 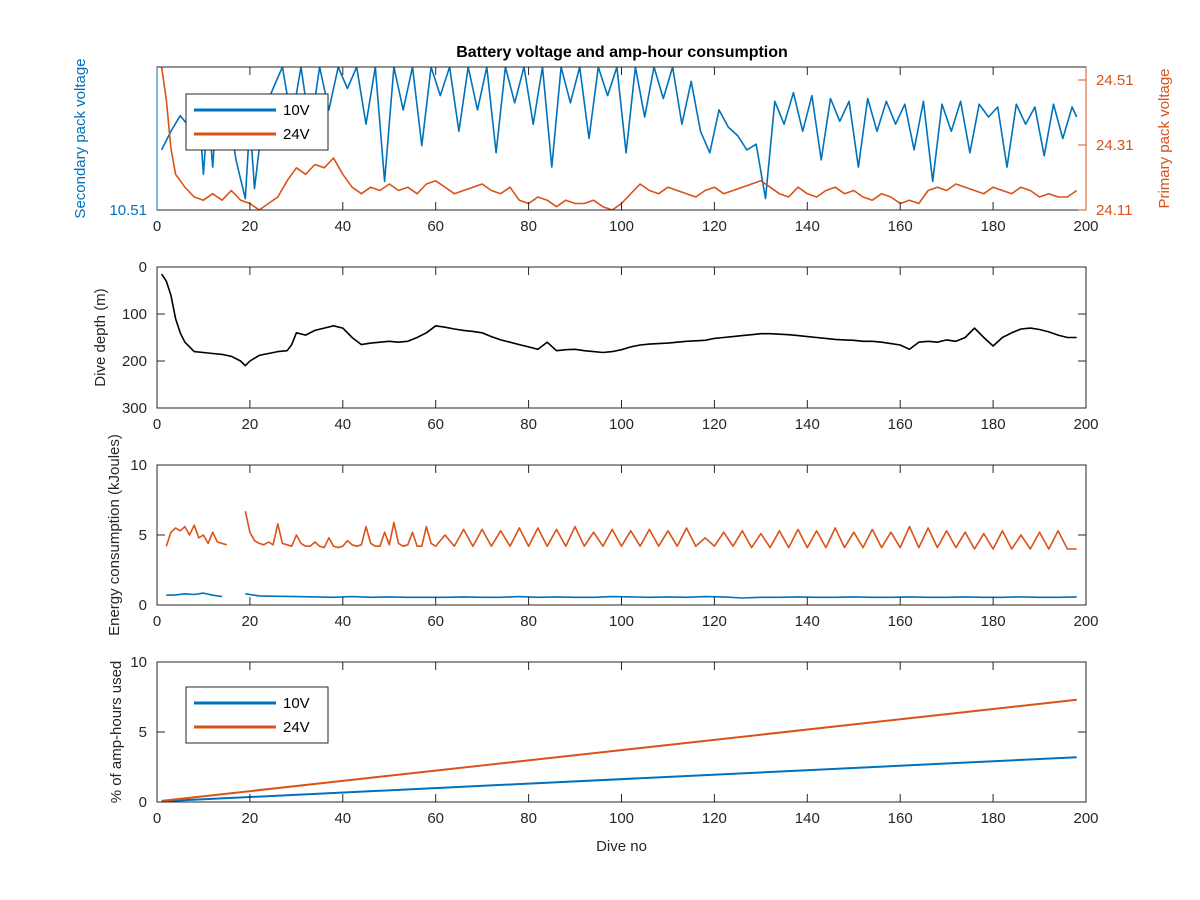 I want to click on axes-box, so click(x=621, y=337).